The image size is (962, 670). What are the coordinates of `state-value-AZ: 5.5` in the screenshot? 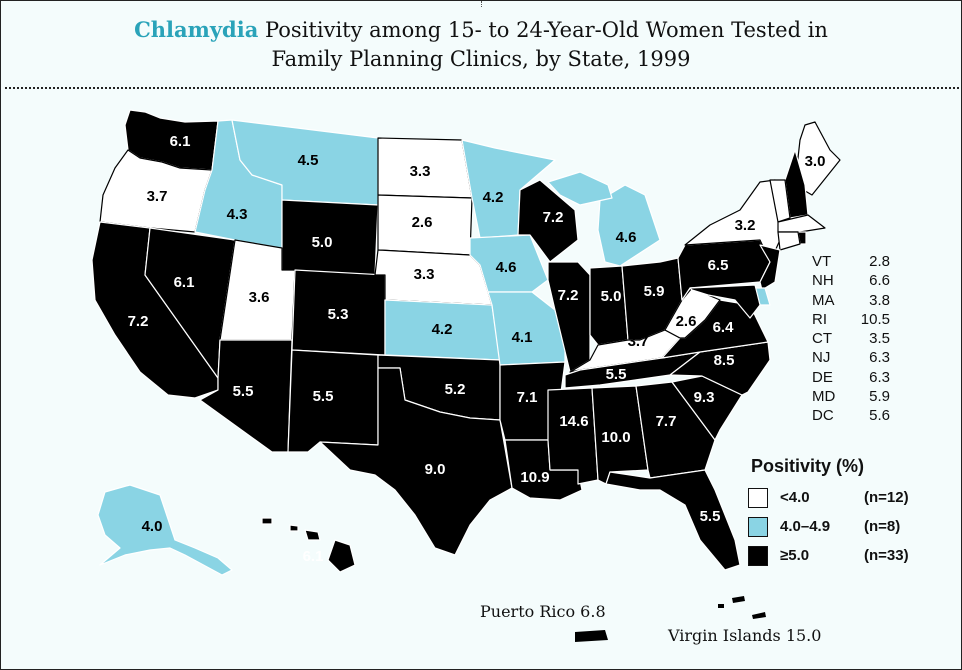 It's located at (243, 391).